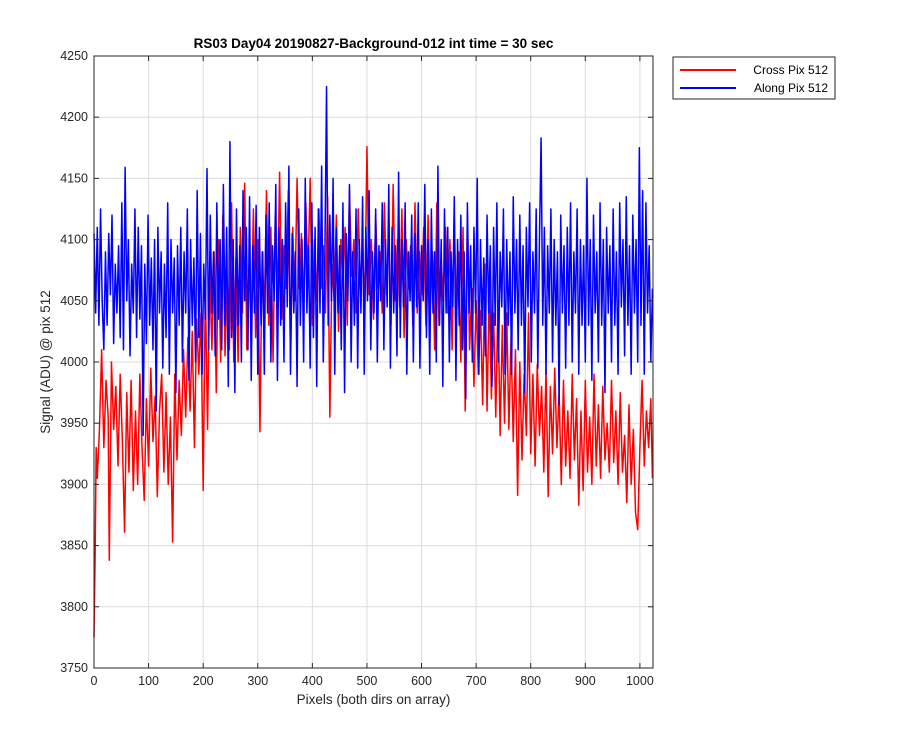 The image size is (900, 755). Describe the element at coordinates (74, 484) in the screenshot. I see `y-tick-label: 3900` at that location.